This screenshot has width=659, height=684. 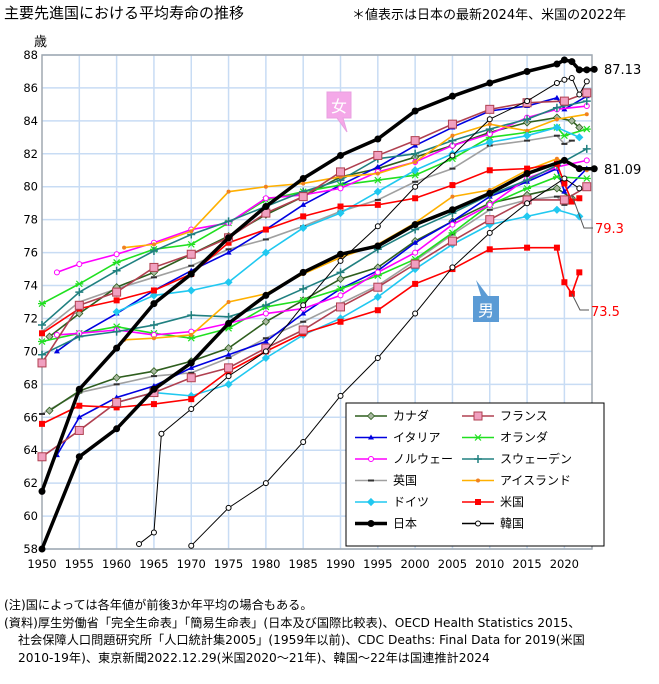 I want to click on value-note: ＊値表示は日本の最新2024年、米国の2022年, so click(x=489, y=15).